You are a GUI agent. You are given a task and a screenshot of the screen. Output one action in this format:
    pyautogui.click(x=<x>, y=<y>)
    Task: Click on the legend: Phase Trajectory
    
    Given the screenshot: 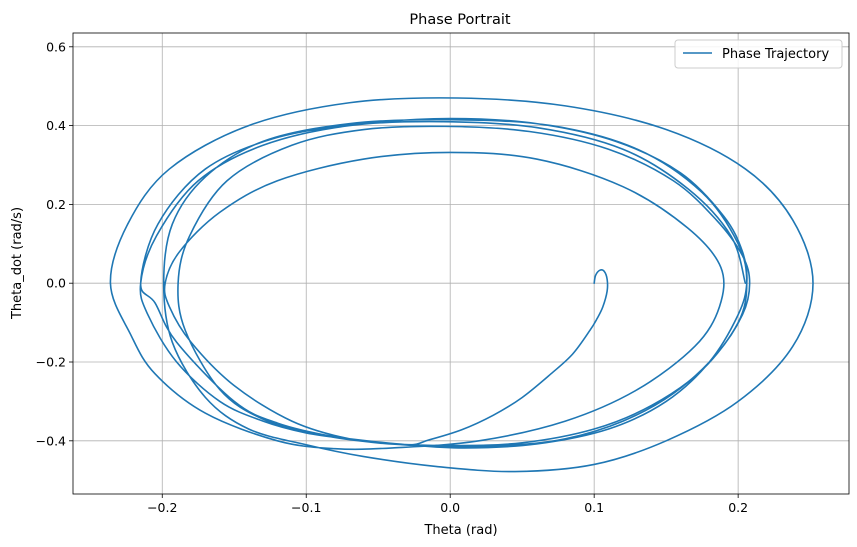 What is the action you would take?
    pyautogui.click(x=758, y=54)
    